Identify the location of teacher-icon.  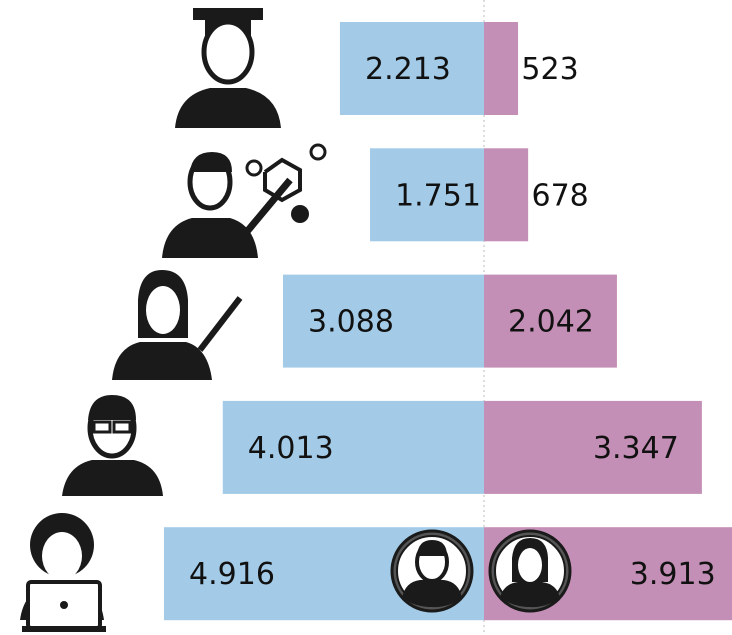
(177, 325).